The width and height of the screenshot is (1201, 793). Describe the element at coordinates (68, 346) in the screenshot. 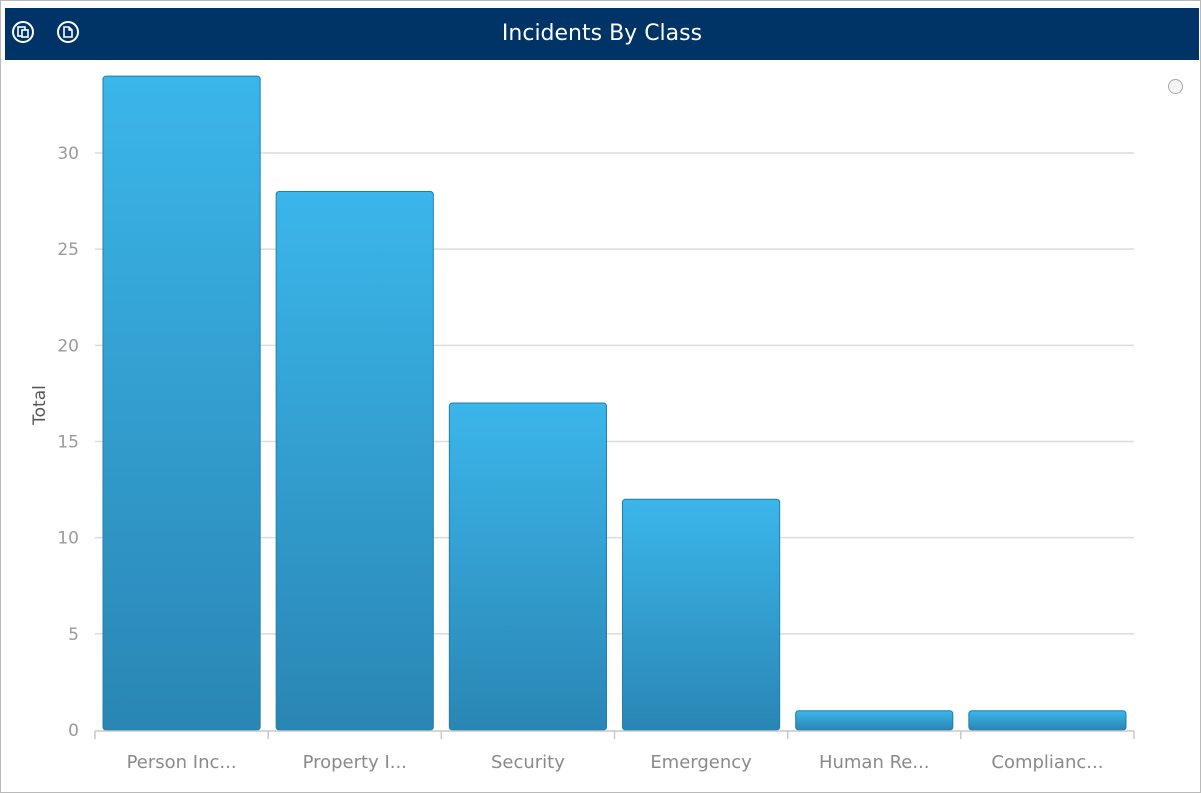

I see `y-tick-label: 20` at that location.